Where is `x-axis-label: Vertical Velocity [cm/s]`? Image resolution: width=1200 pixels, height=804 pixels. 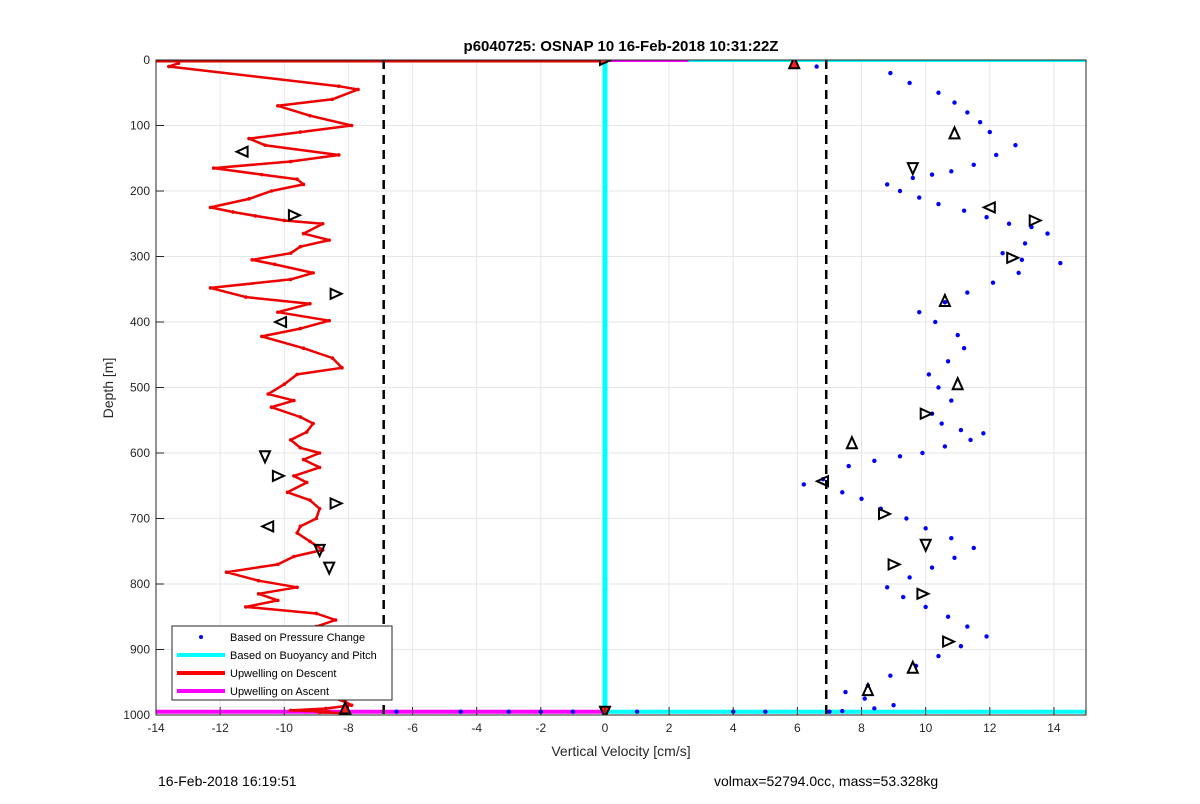 x-axis-label: Vertical Velocity [cm/s] is located at coordinates (620, 751).